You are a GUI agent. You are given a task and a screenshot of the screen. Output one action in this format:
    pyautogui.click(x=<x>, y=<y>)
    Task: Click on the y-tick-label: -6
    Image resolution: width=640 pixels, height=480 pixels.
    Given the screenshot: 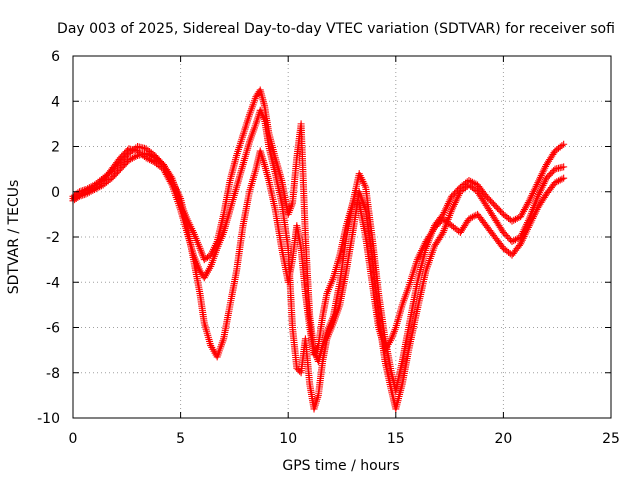 What is the action you would take?
    pyautogui.click(x=53, y=329)
    